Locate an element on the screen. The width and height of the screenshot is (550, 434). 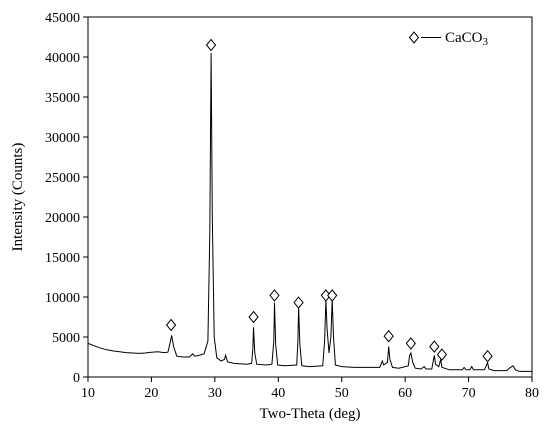
legend-label-main: CaCO is located at coordinates (464, 38).